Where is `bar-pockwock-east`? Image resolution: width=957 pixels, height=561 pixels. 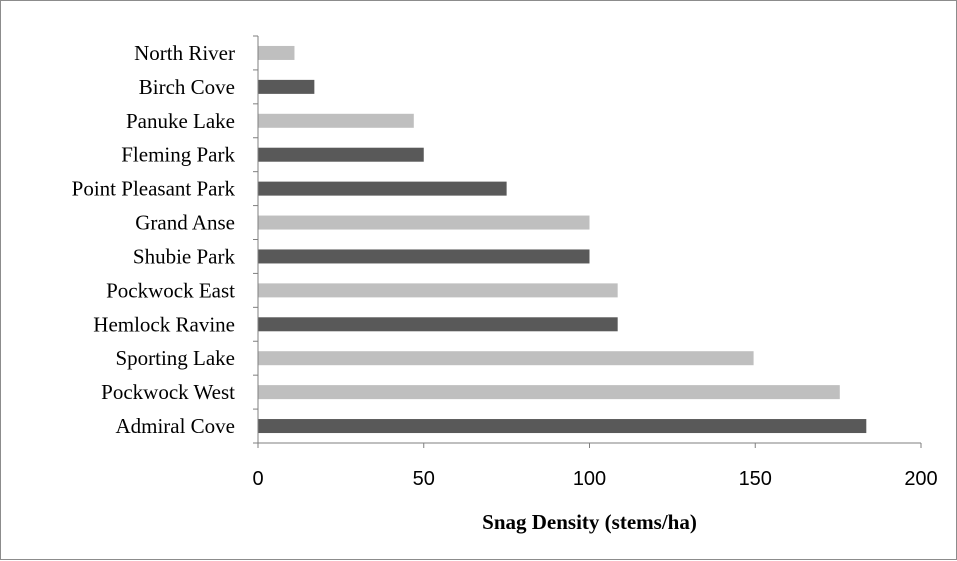 bar-pockwock-east is located at coordinates (438, 290).